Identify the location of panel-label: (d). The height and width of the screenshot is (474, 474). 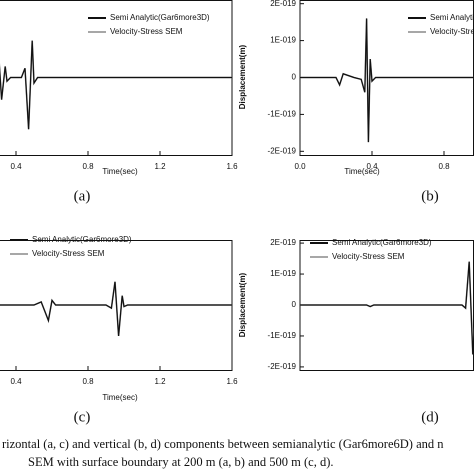
(430, 417).